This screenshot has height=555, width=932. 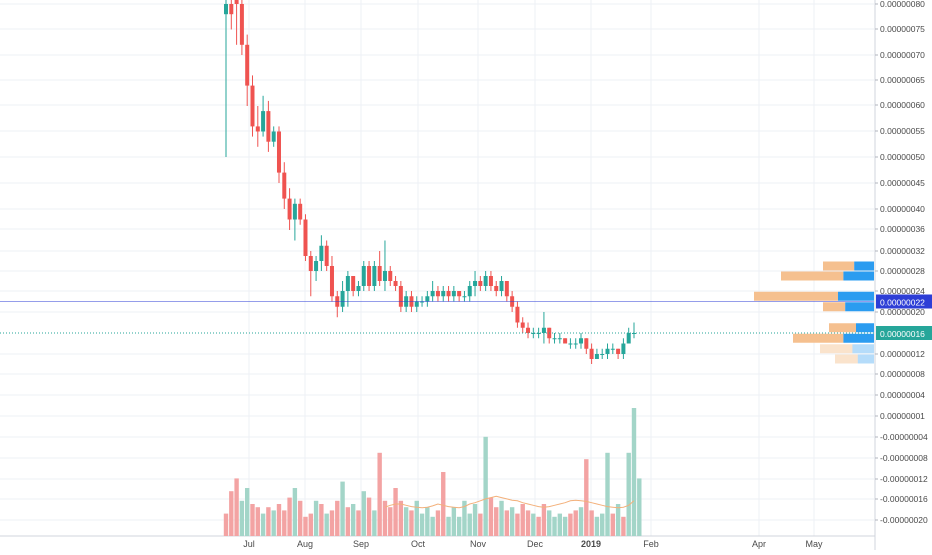 What do you see at coordinates (902, 312) in the screenshot?
I see `price-tick-label: 0.00000020` at bounding box center [902, 312].